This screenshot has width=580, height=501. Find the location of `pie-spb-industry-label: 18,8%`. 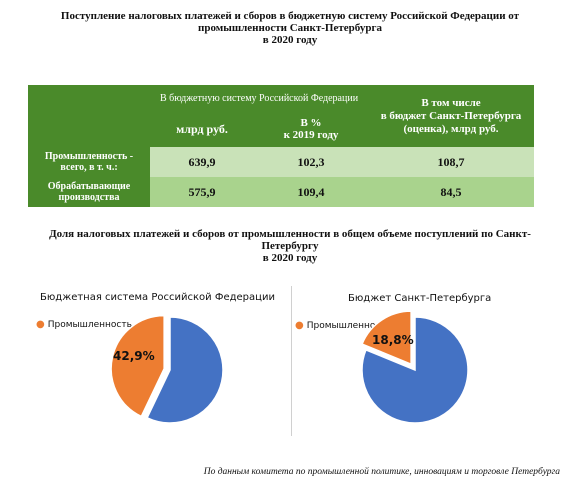

pie-spb-industry-label: 18,8% is located at coordinates (393, 340).